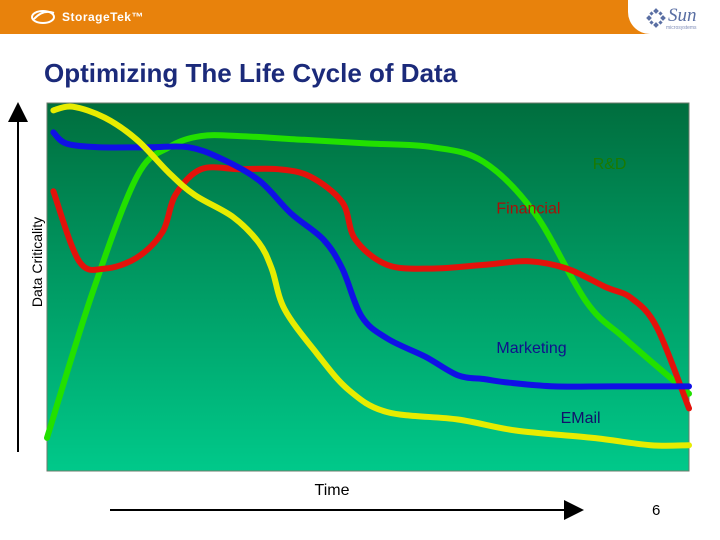 The width and height of the screenshot is (720, 540). What do you see at coordinates (360, 17) in the screenshot?
I see `header-bar` at bounding box center [360, 17].